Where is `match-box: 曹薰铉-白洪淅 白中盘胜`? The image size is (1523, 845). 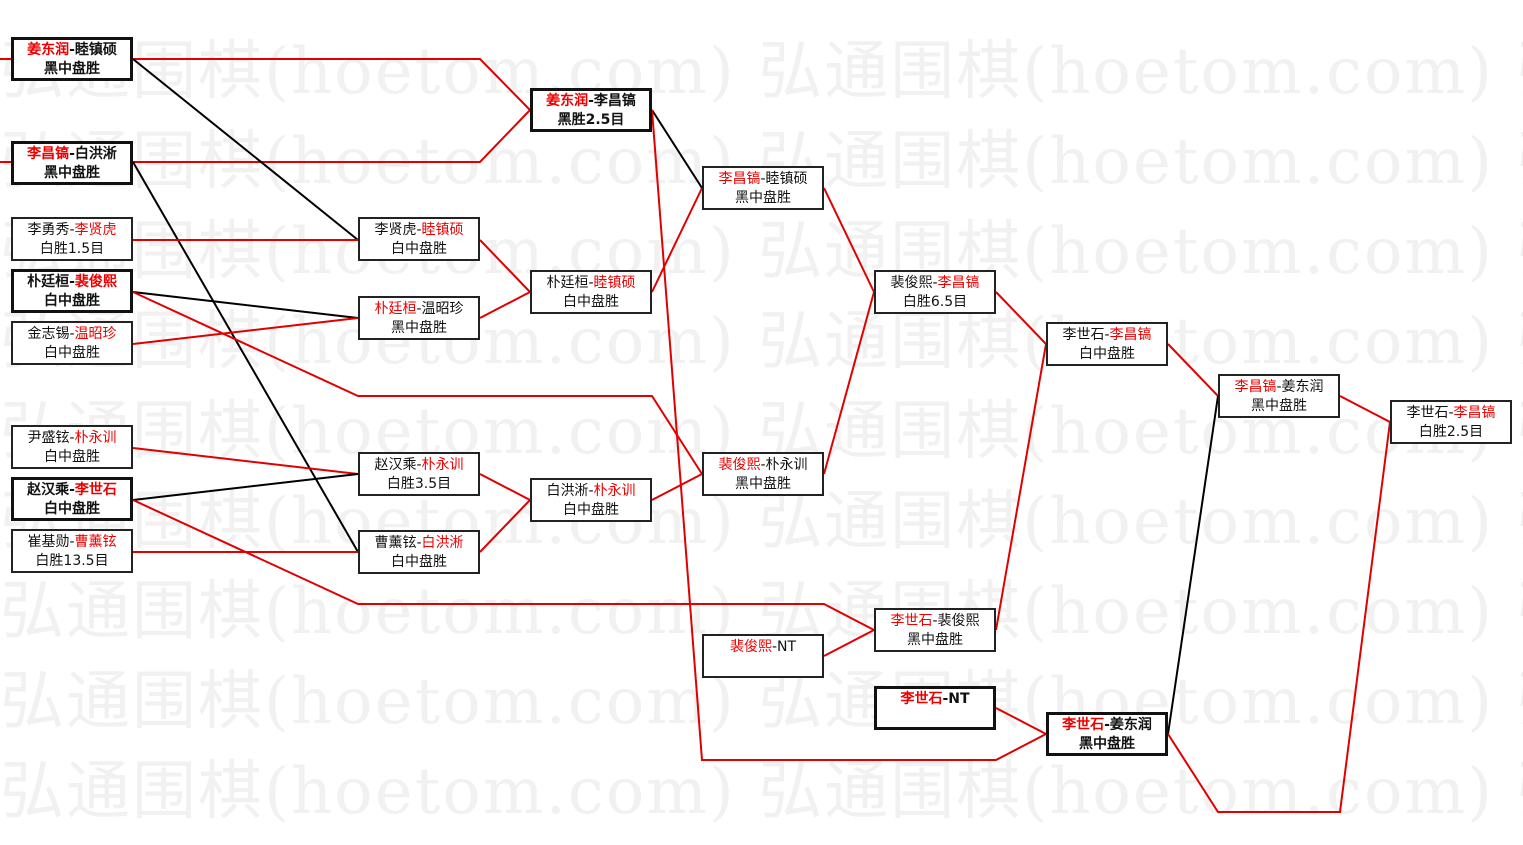
match-box: 曹薰铉-白洪淅 白中盘胜 is located at coordinates (419, 552).